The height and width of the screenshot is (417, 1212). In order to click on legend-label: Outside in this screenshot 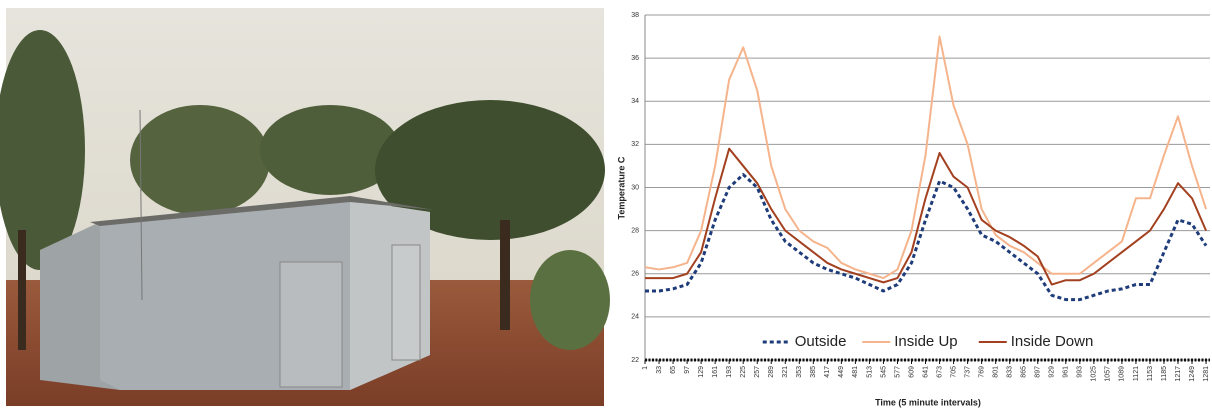, I will do `click(821, 341)`.